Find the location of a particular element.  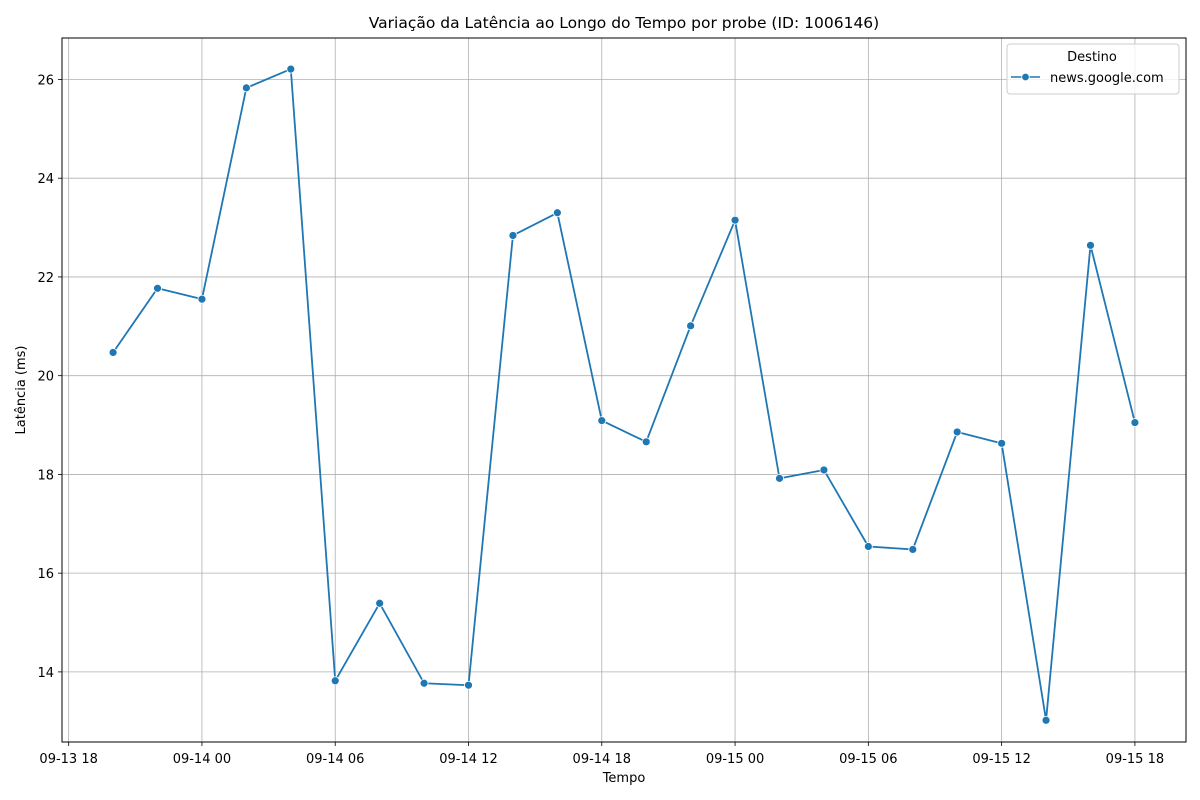

y-tick-label: 26 is located at coordinates (45, 80).